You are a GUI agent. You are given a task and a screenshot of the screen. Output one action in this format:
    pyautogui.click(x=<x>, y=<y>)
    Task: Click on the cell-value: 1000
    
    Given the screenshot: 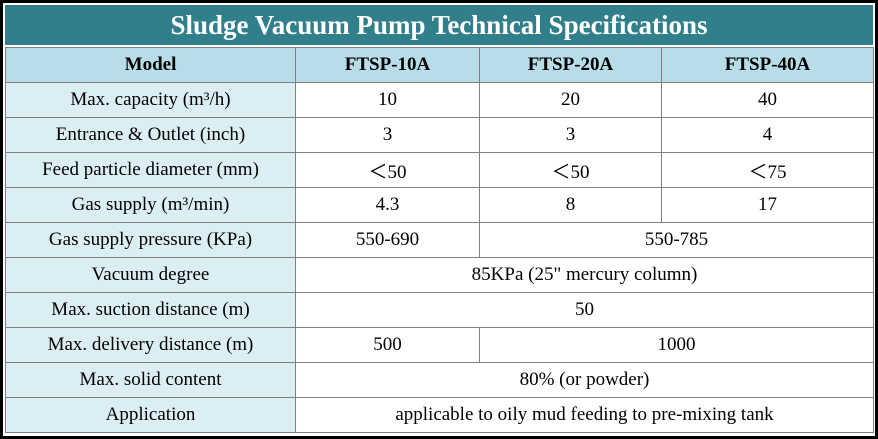 What is the action you would take?
    pyautogui.click(x=676, y=345)
    